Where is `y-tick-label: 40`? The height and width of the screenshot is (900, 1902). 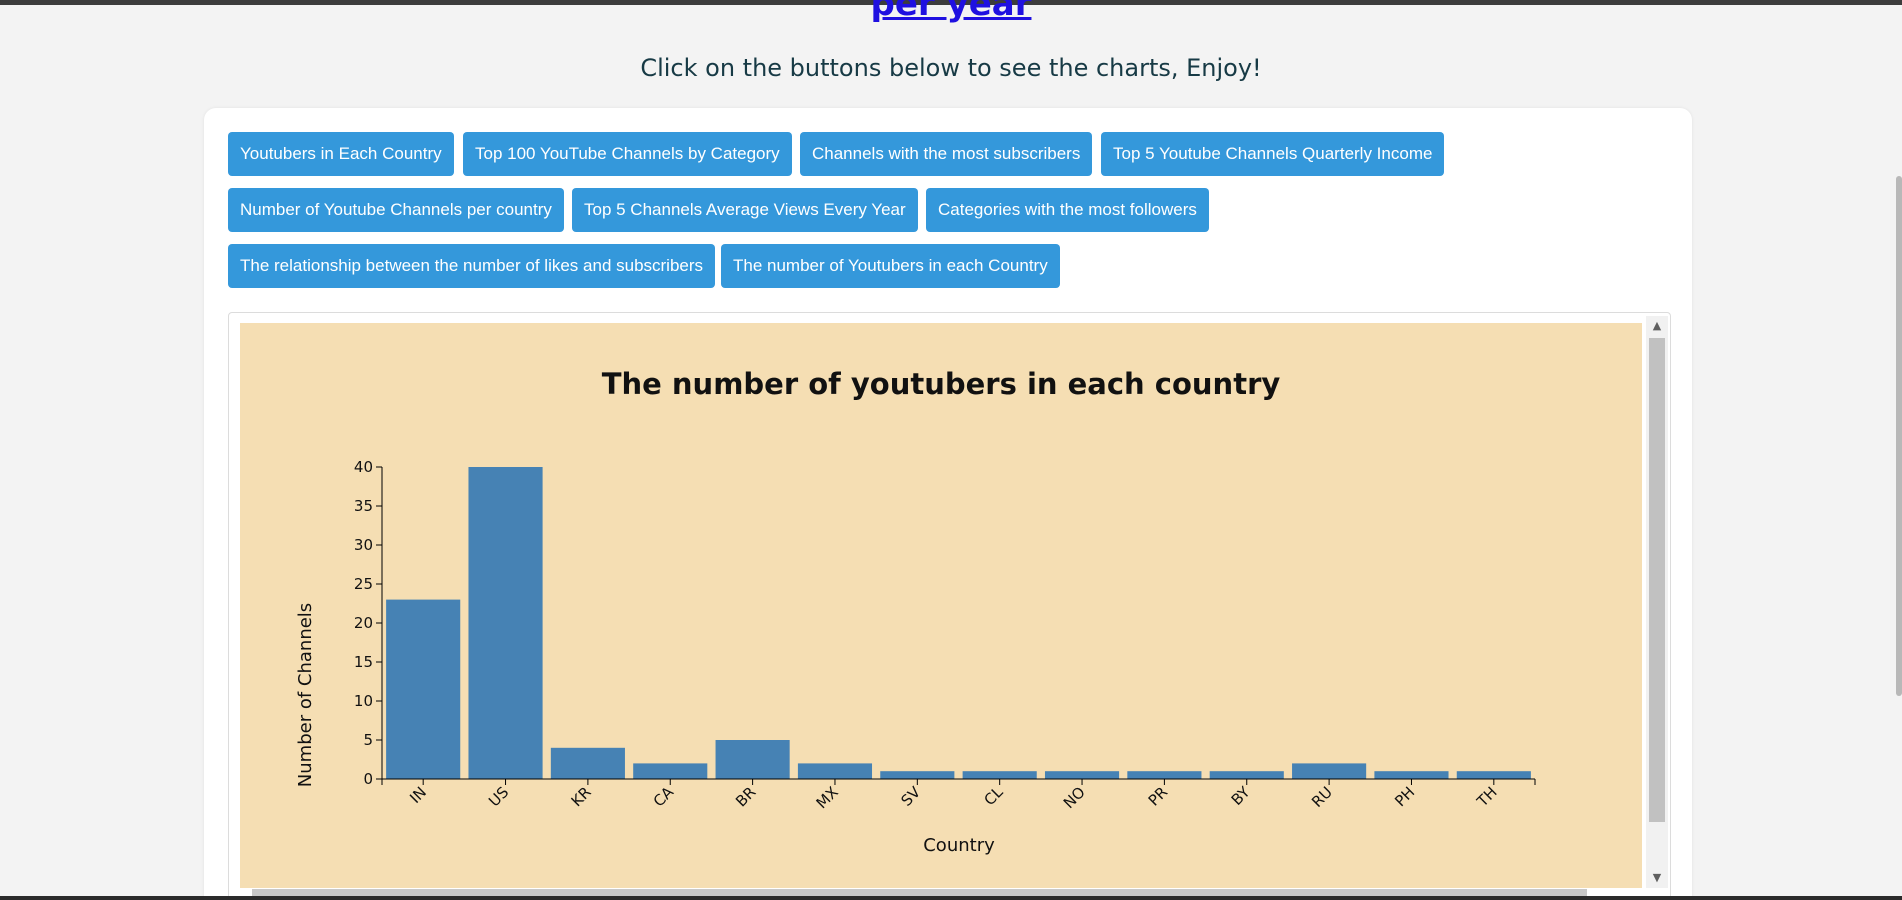 y-tick-label: 40 is located at coordinates (363, 467).